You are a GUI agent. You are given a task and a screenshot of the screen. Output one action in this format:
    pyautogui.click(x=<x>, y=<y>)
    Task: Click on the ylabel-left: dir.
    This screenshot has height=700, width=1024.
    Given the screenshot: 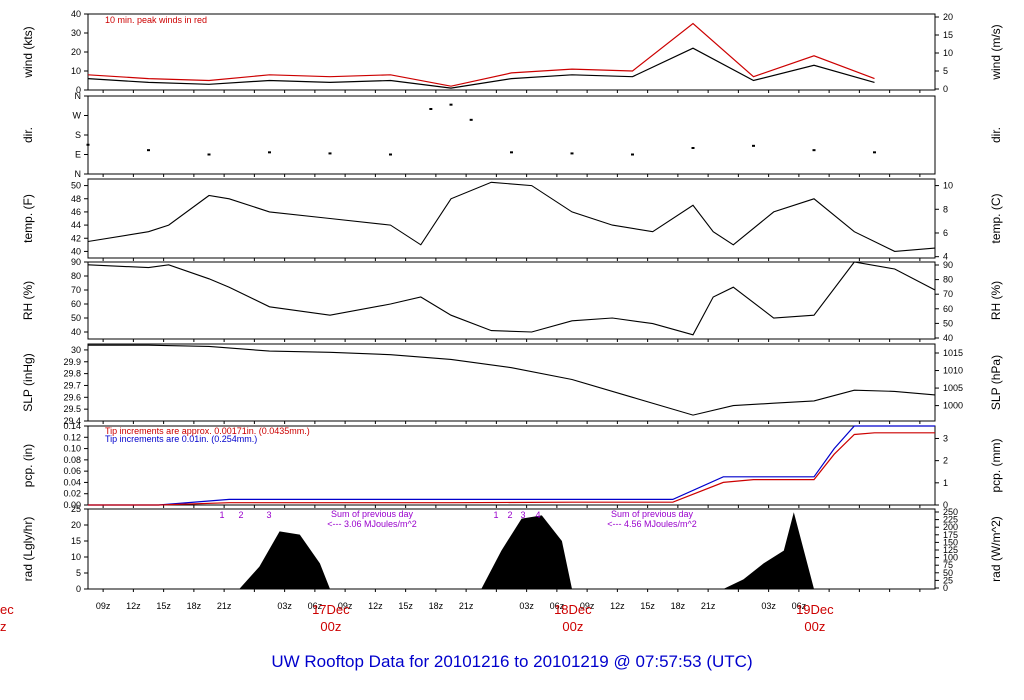 What is the action you would take?
    pyautogui.click(x=28, y=135)
    